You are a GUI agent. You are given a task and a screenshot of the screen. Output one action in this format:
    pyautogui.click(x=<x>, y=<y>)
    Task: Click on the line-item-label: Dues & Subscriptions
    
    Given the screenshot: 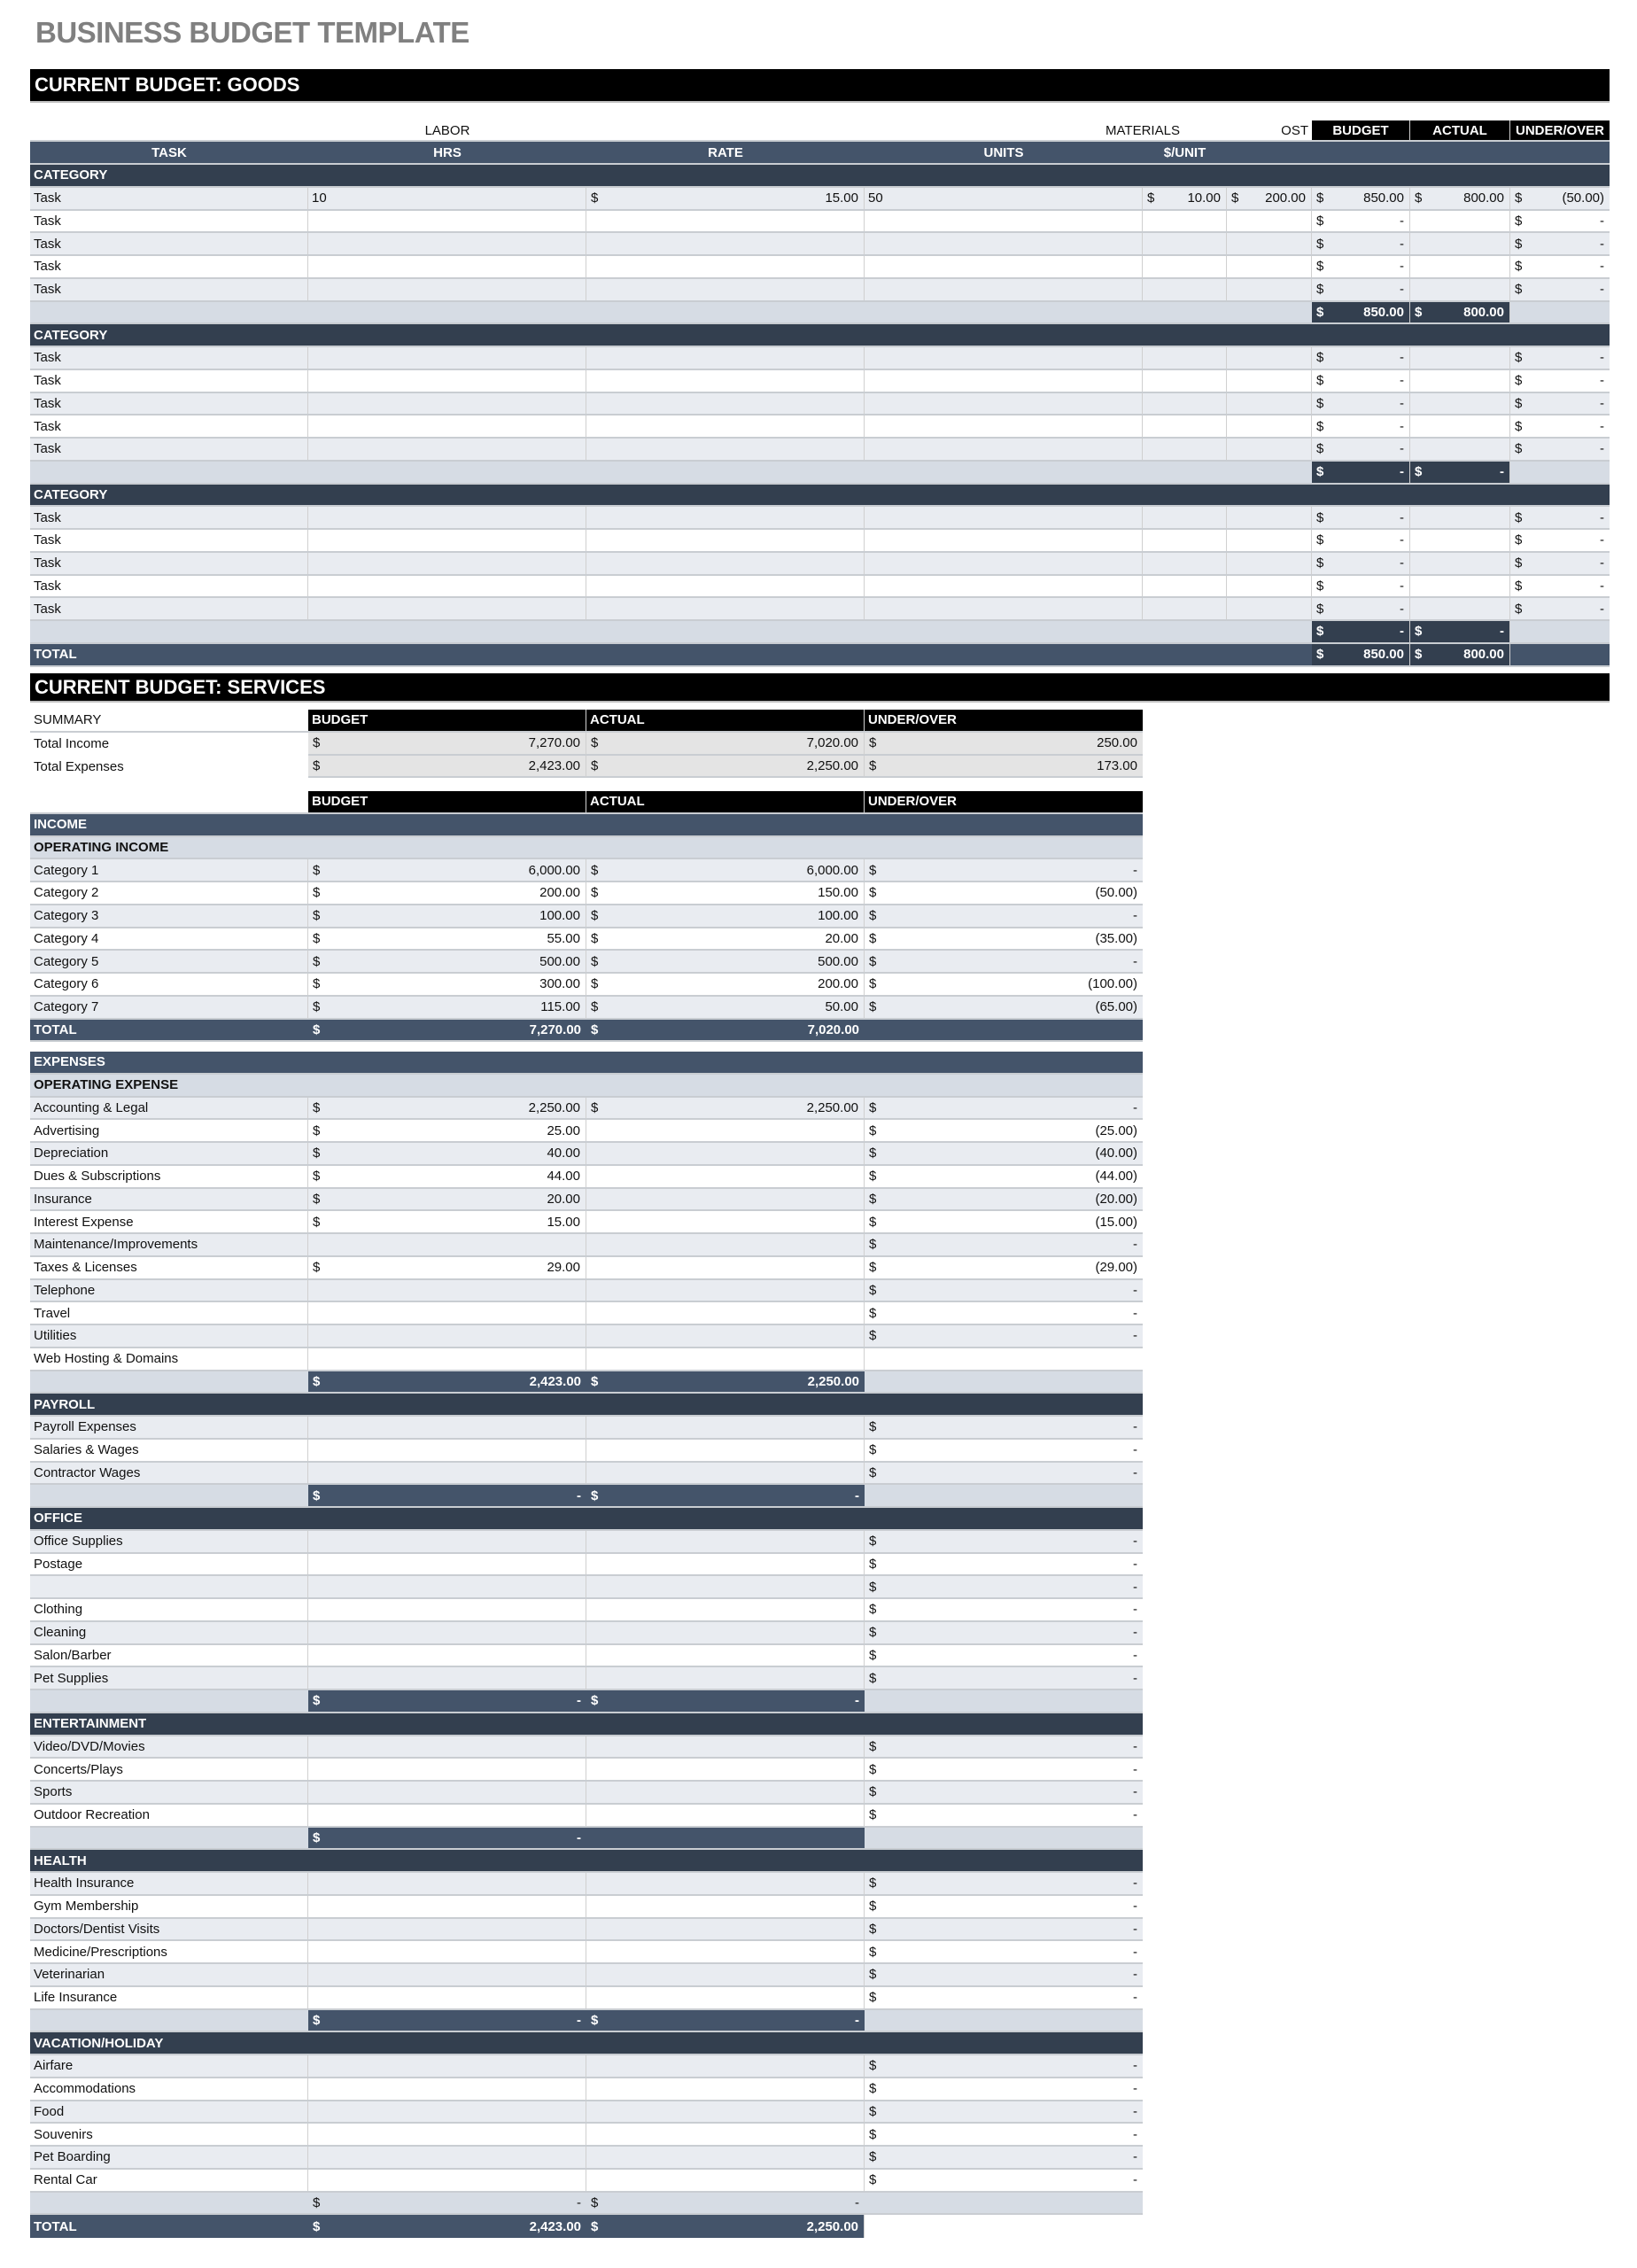 What is the action you would take?
    pyautogui.click(x=169, y=1176)
    